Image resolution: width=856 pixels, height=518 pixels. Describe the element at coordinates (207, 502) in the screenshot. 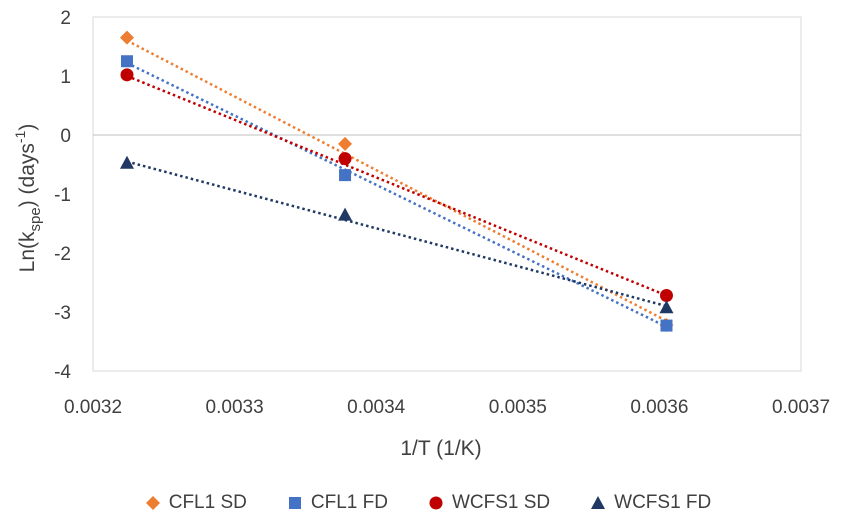

I see `legend-label: CFL1 SD` at that location.